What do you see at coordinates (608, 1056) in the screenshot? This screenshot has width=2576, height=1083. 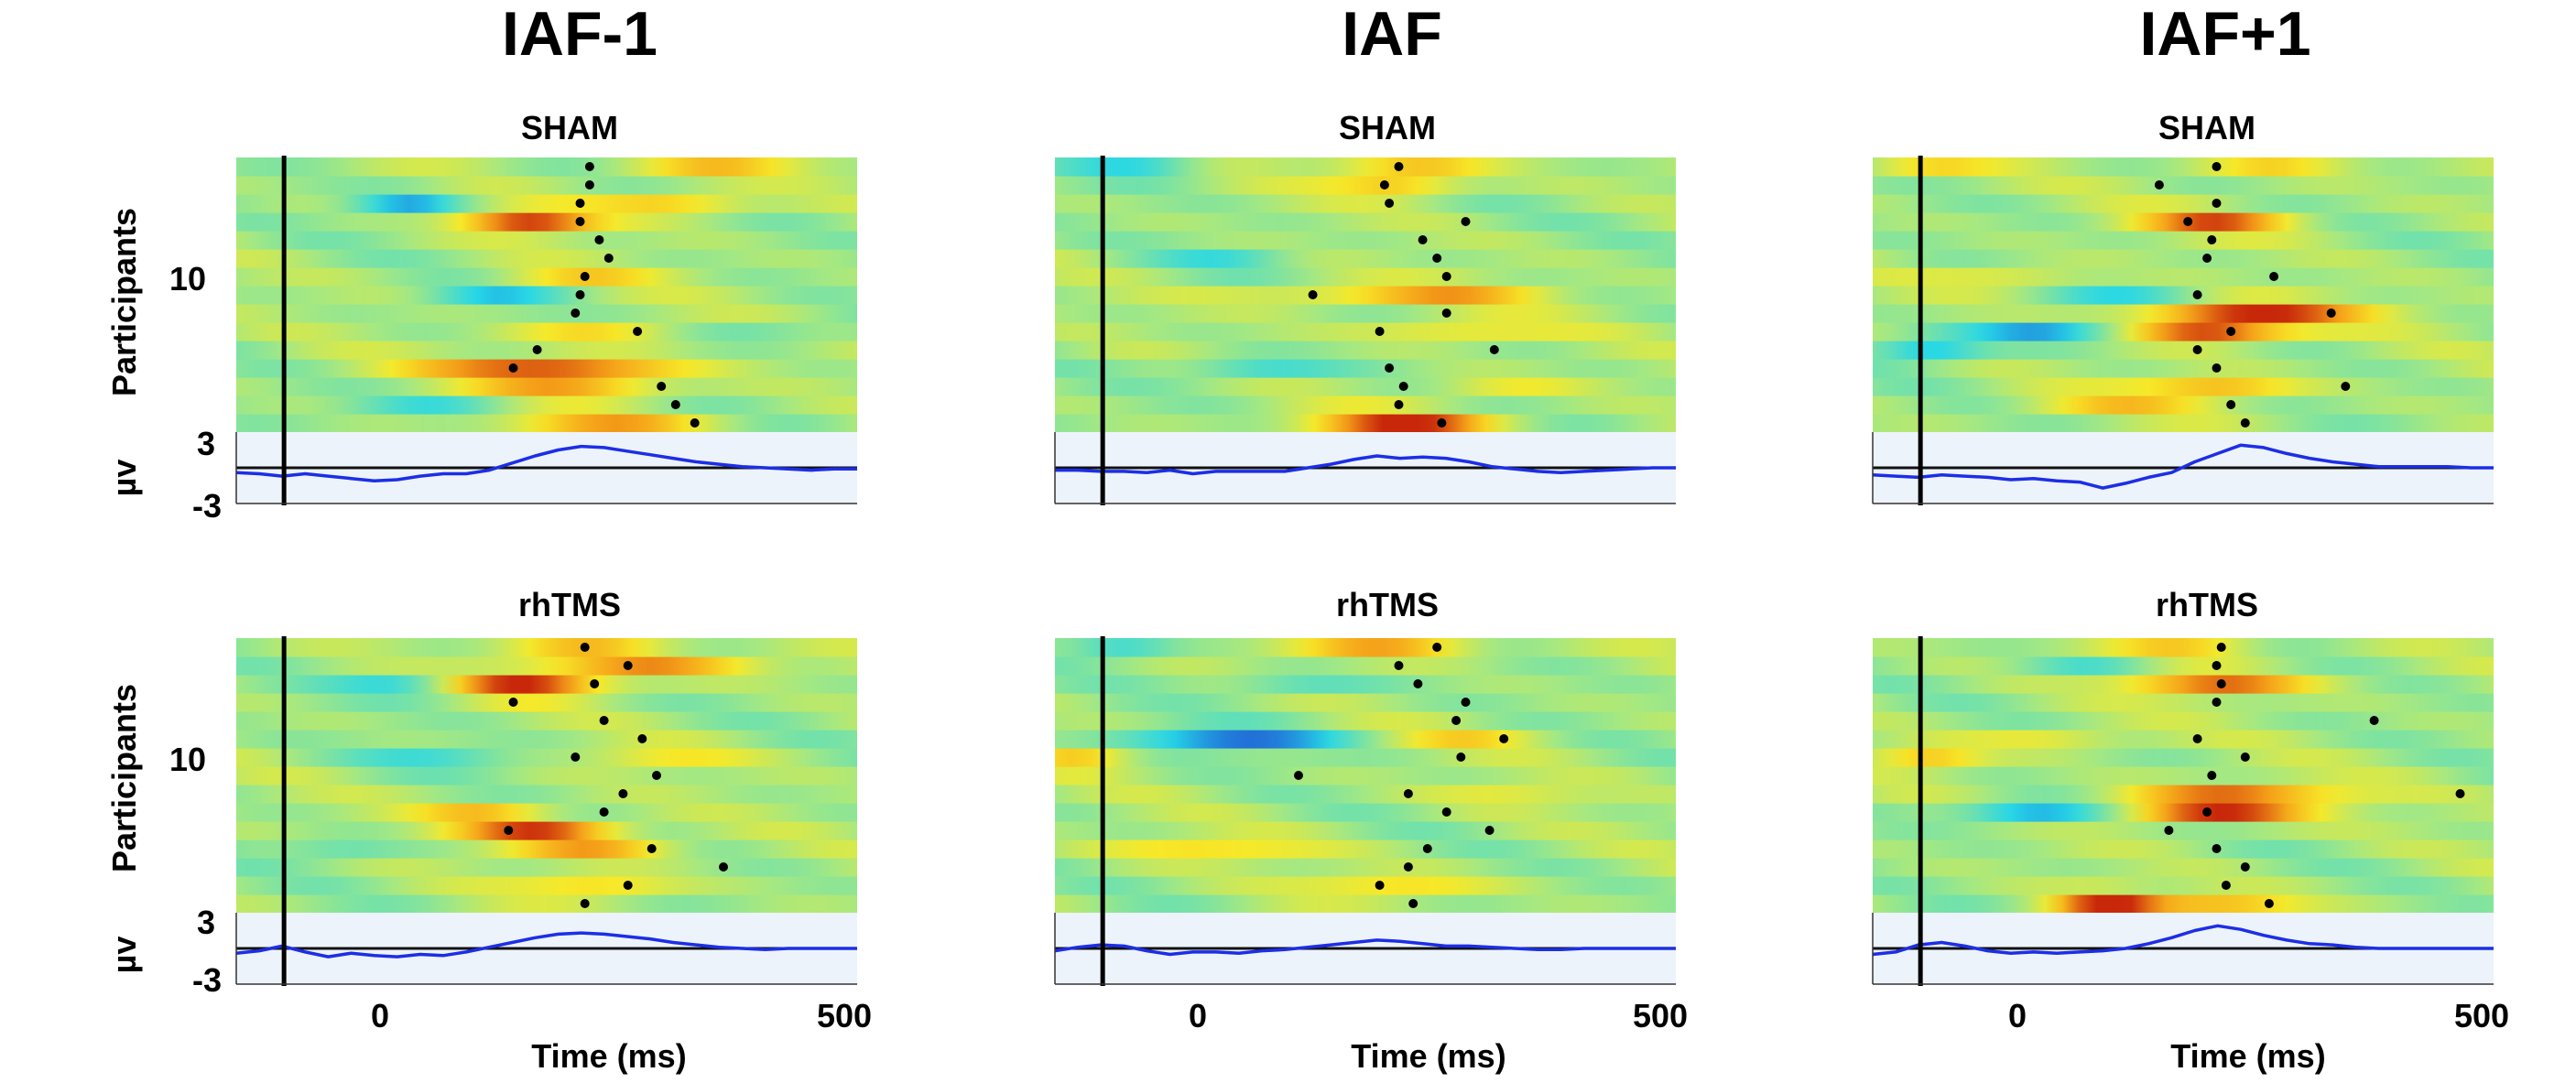 I see `x-axis-label-col1: Time (ms)` at bounding box center [608, 1056].